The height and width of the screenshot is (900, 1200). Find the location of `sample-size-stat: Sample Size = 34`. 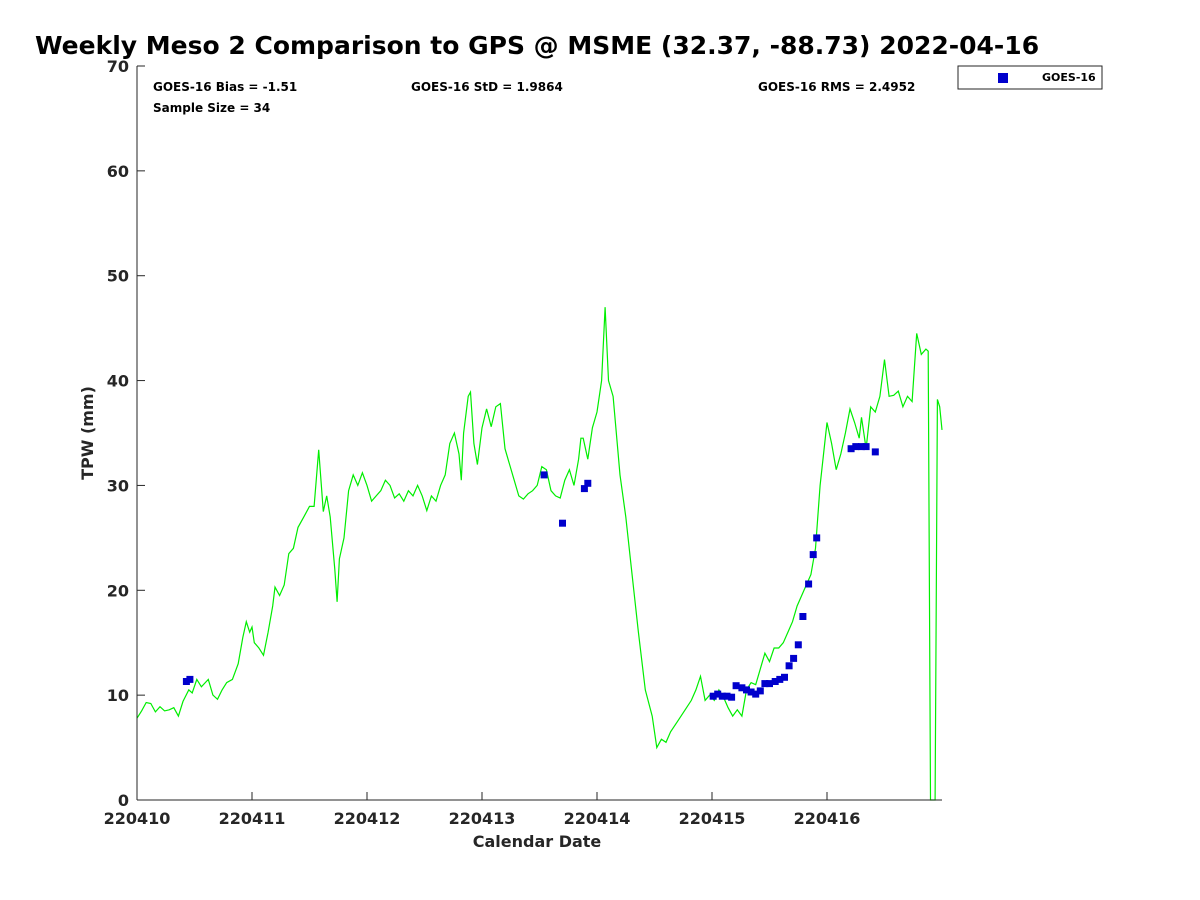

sample-size-stat: Sample Size = 34 is located at coordinates (211, 108).